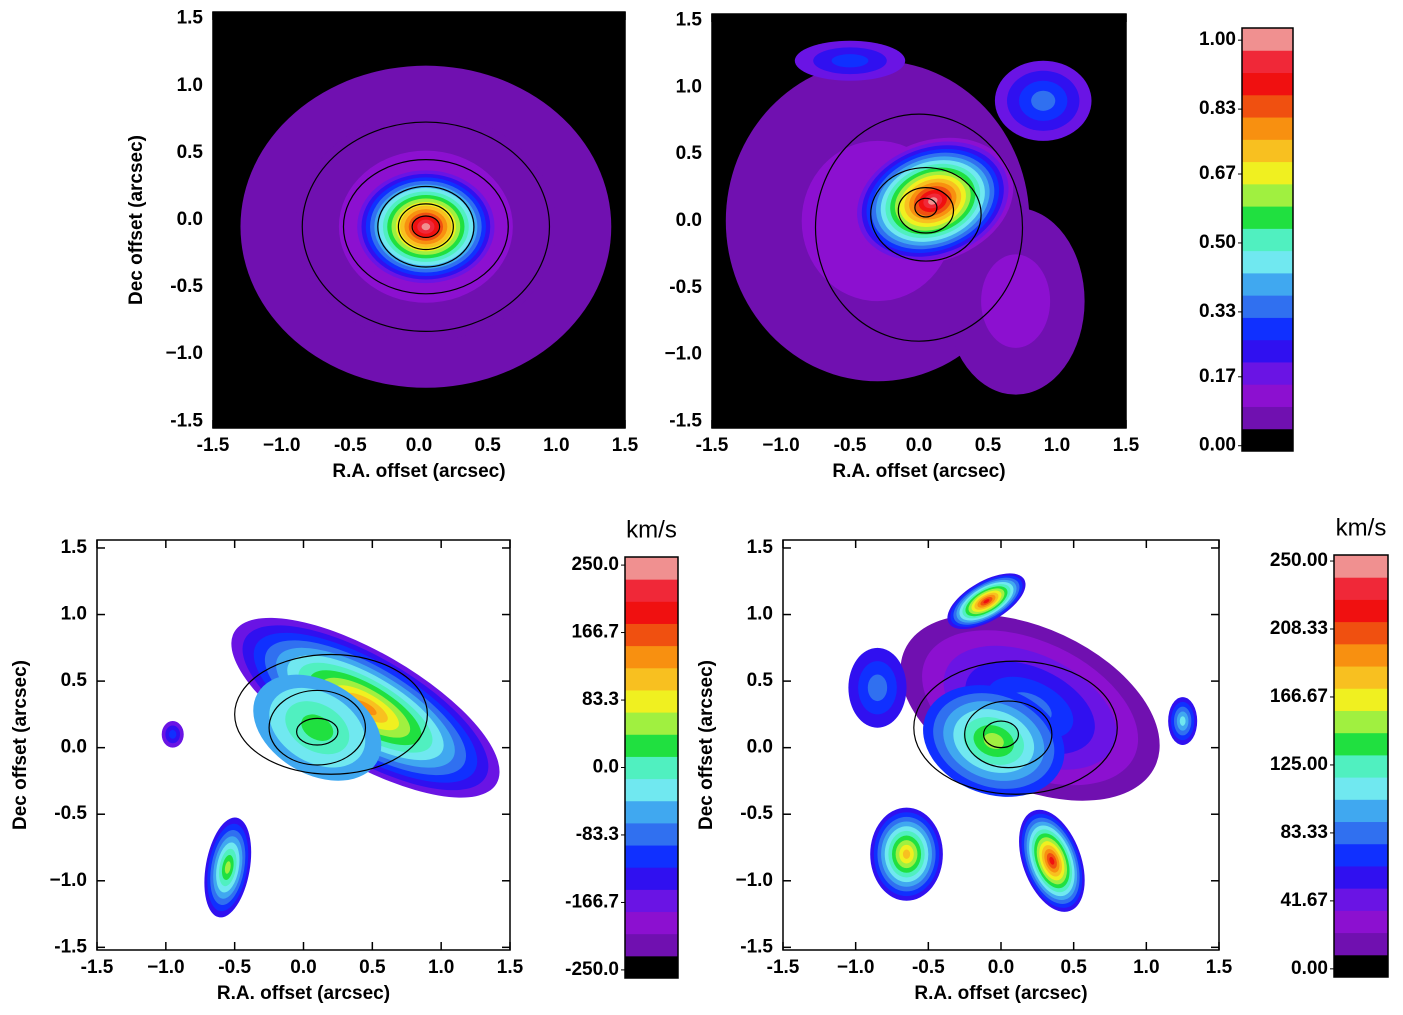  Describe the element at coordinates (597, 834) in the screenshot. I see `colorbar-tick-label: -83.3` at that location.